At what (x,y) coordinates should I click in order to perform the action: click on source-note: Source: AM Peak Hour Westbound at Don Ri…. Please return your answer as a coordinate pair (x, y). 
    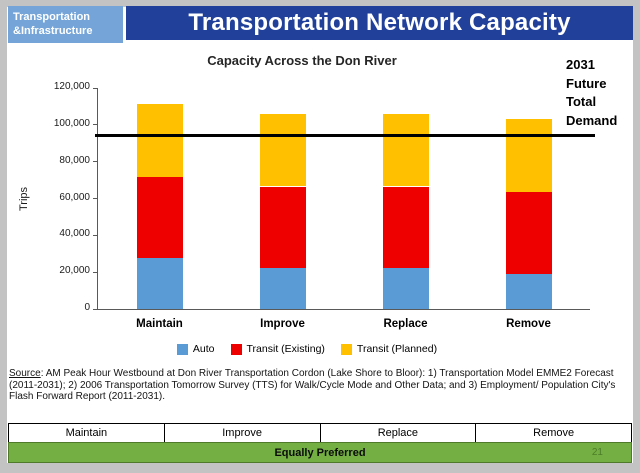
    Looking at the image, I should click on (320, 385).